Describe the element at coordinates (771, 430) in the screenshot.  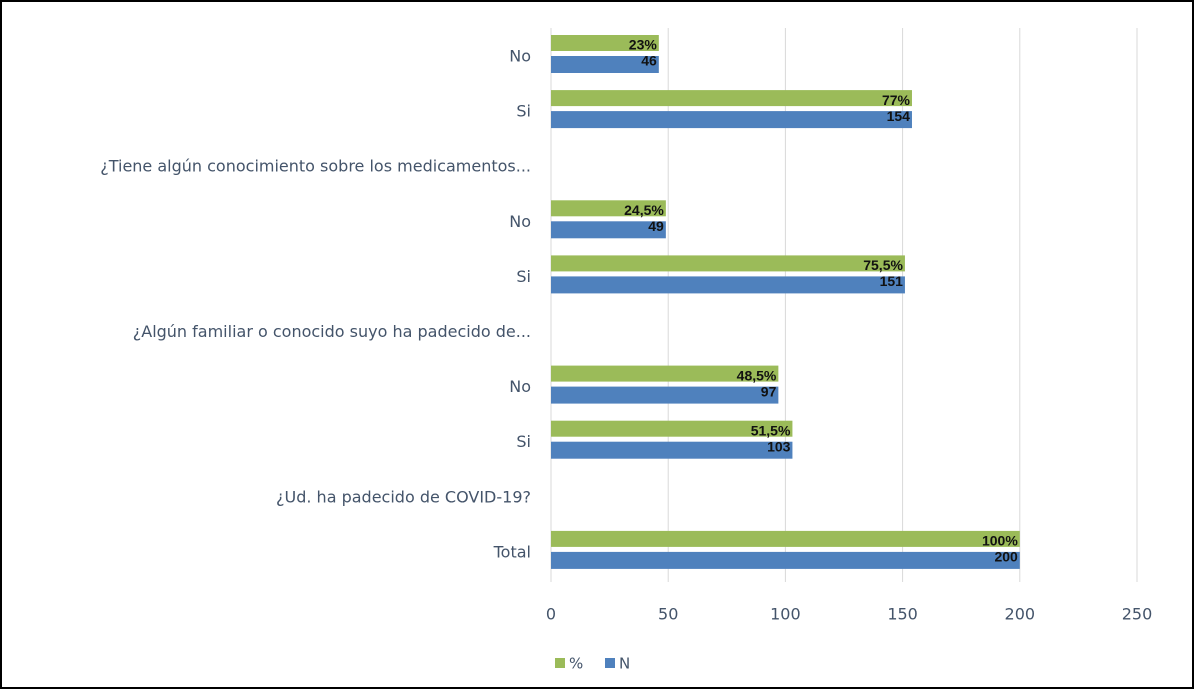
I see `data-label: 51,5%` at that location.